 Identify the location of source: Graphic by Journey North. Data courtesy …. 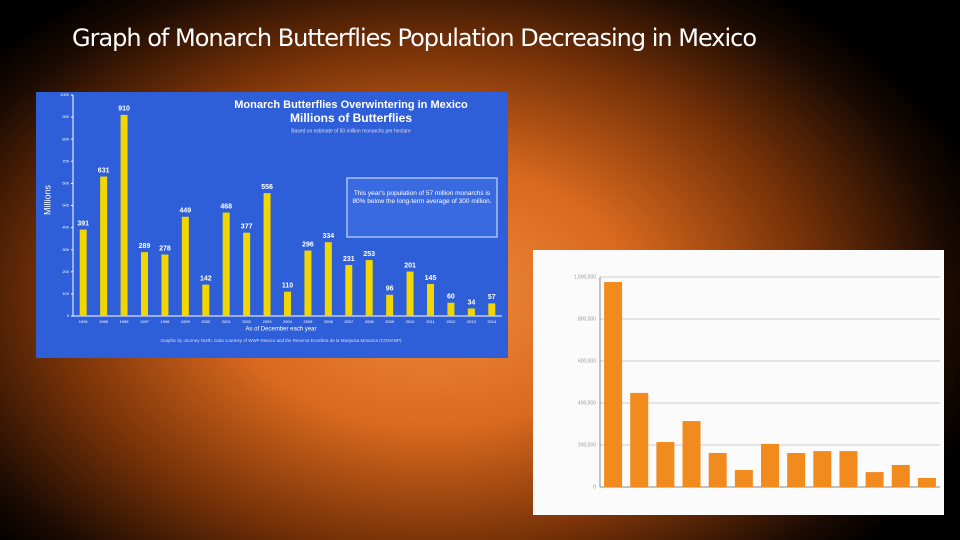
(281, 340).